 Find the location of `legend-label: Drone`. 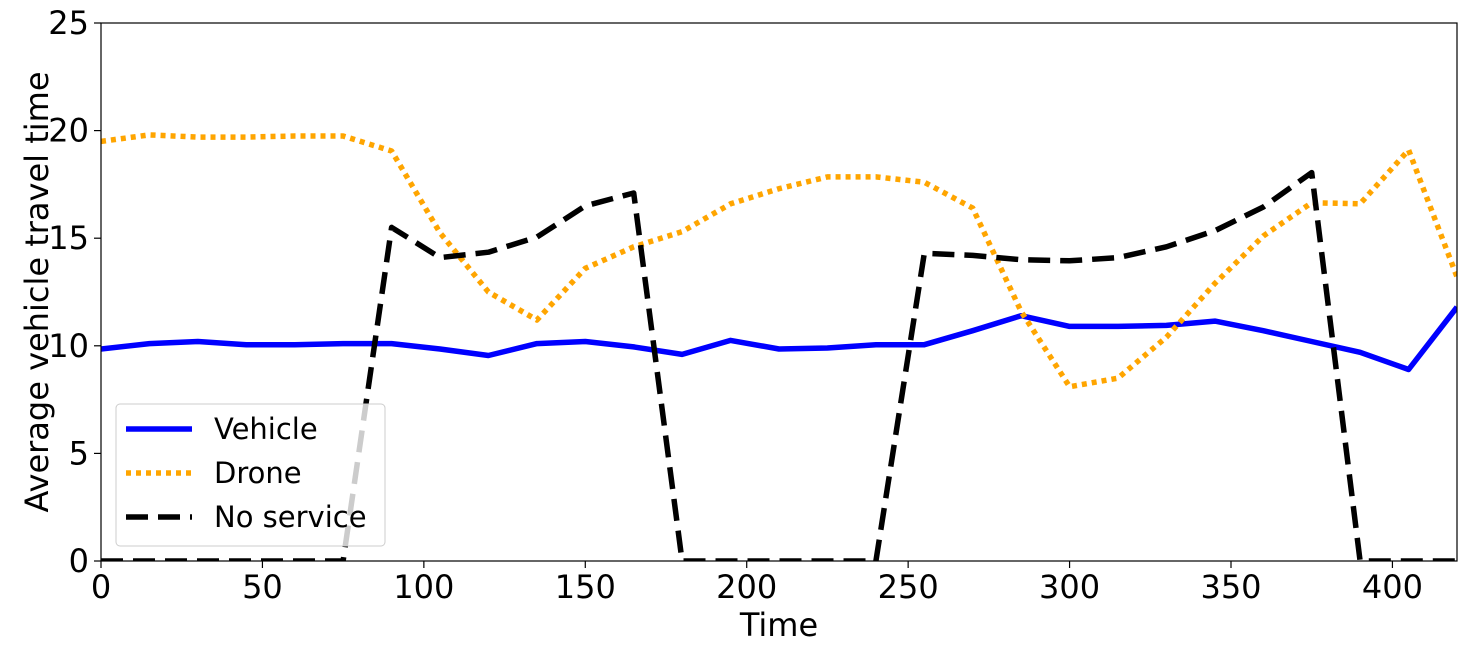

legend-label: Drone is located at coordinates (258, 473).